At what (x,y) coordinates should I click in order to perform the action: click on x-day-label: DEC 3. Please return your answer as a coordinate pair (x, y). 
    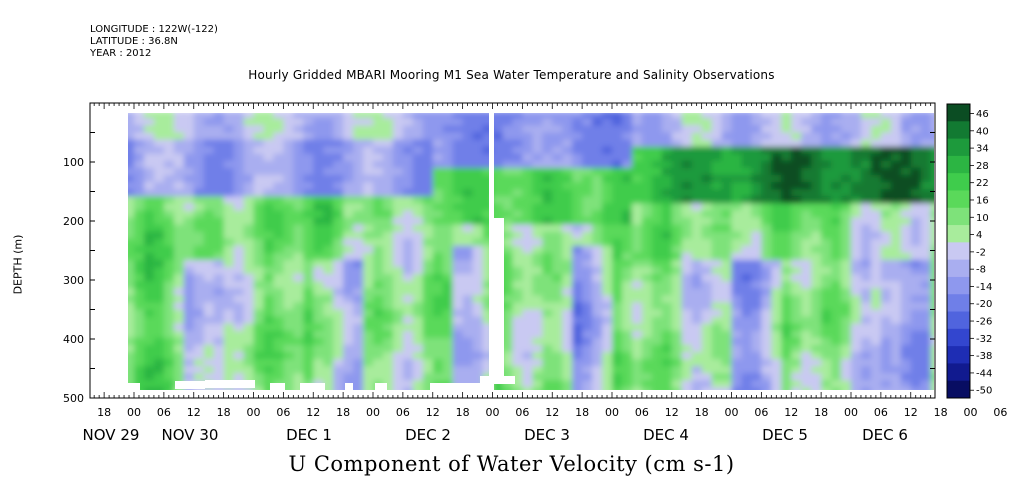
    Looking at the image, I should click on (547, 435).